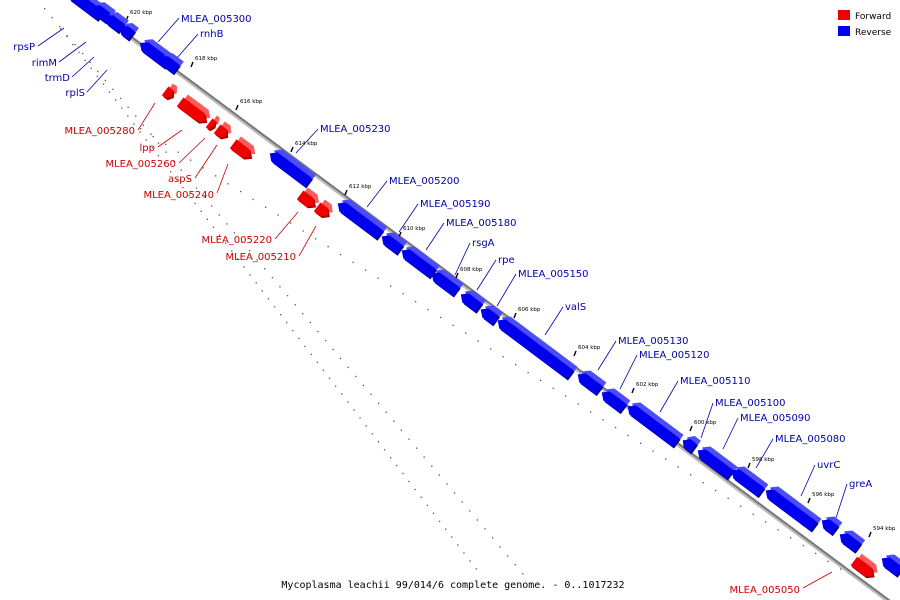  What do you see at coordinates (471, 270) in the screenshot?
I see `scale-tick-label: 608 kbp` at bounding box center [471, 270].